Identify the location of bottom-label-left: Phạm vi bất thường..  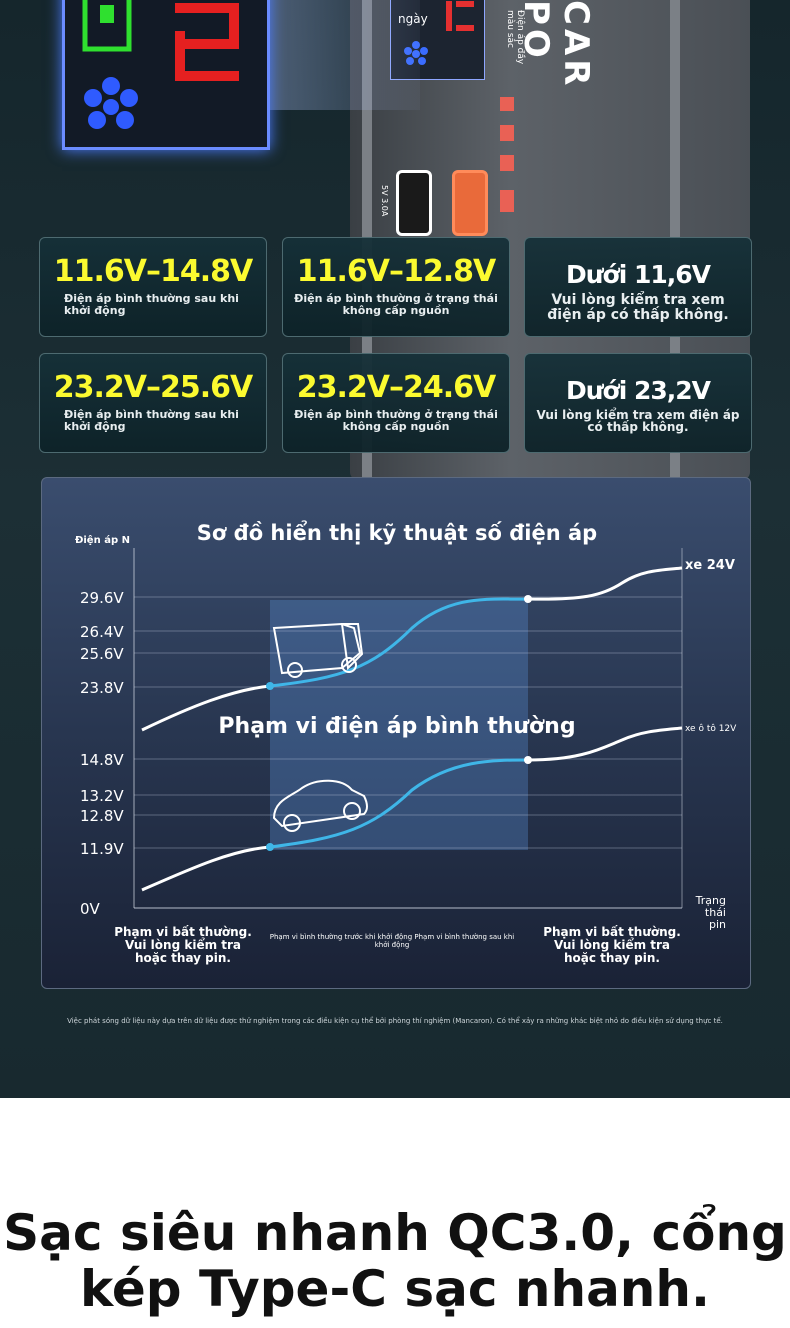
(183, 932).